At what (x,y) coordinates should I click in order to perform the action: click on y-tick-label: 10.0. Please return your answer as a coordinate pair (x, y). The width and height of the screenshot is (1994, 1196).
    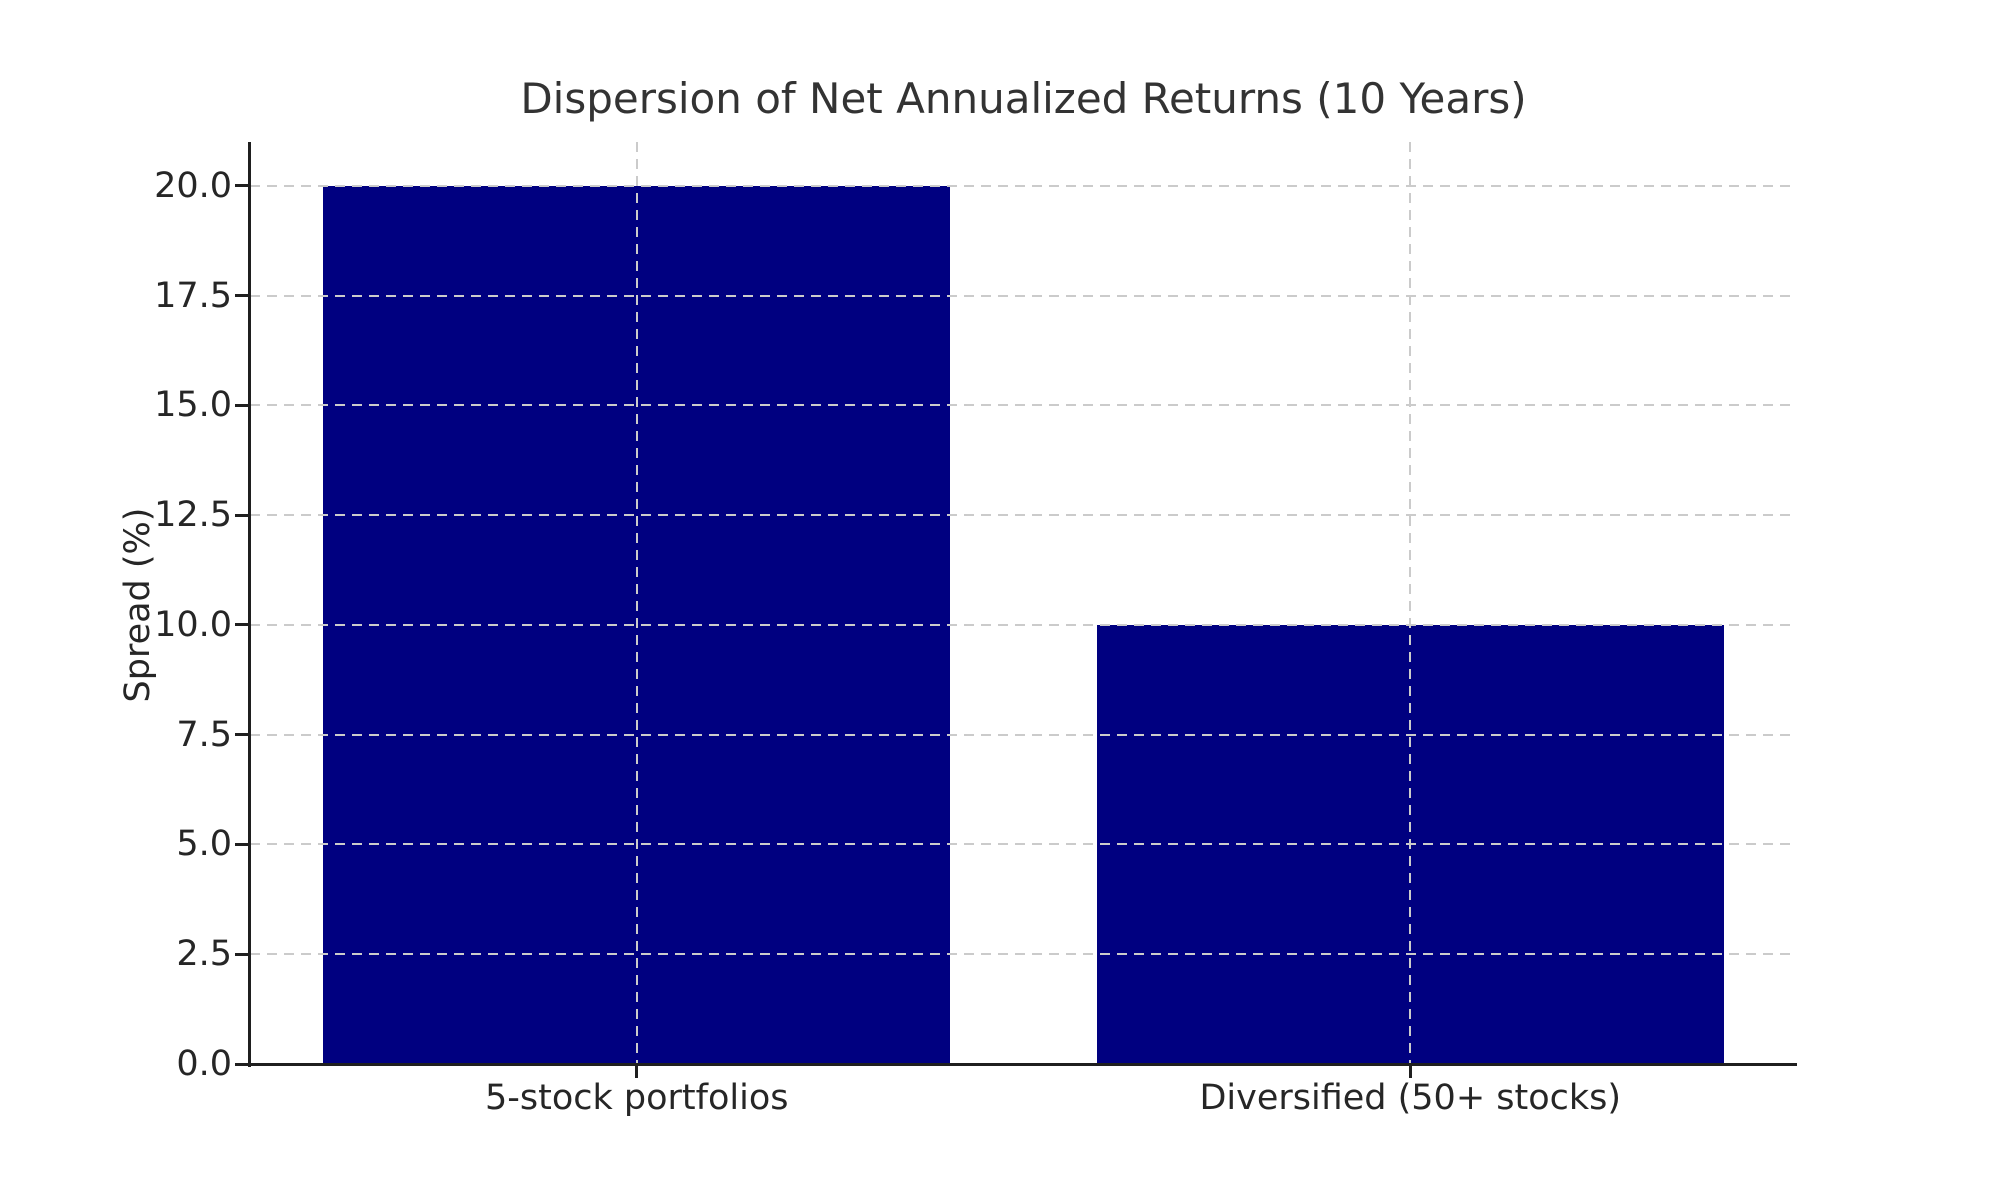
    Looking at the image, I should click on (193, 624).